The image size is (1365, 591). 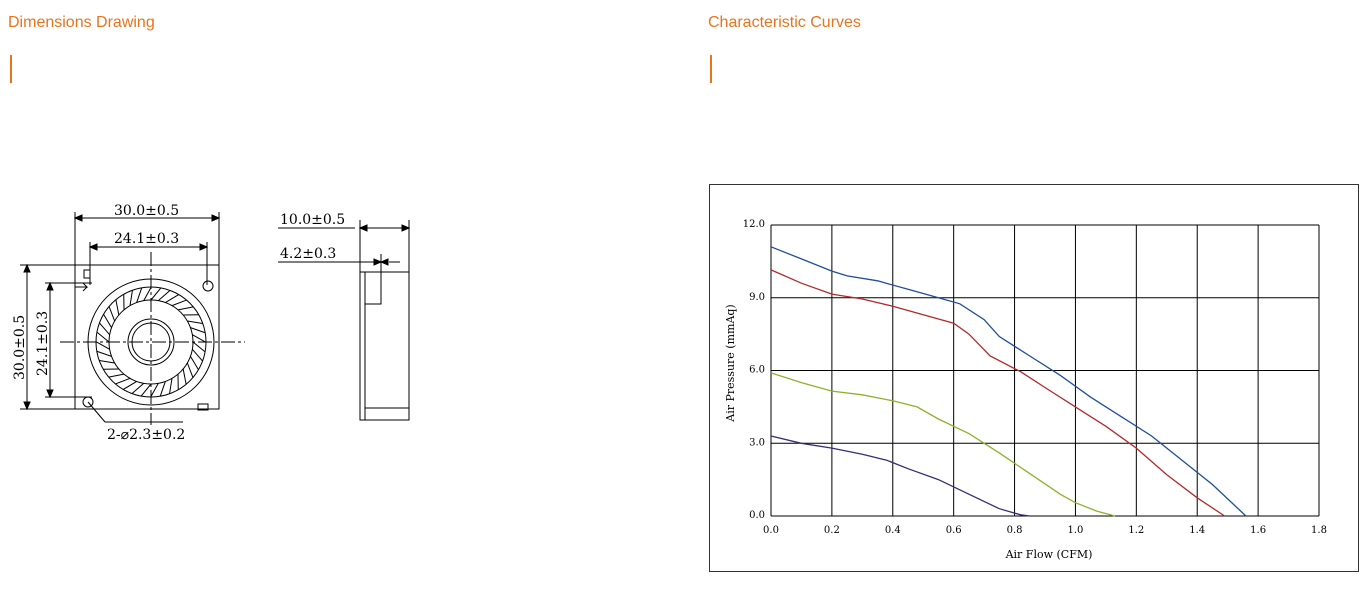 What do you see at coordinates (11, 69) in the screenshot?
I see `dimensions-accent-bar` at bounding box center [11, 69].